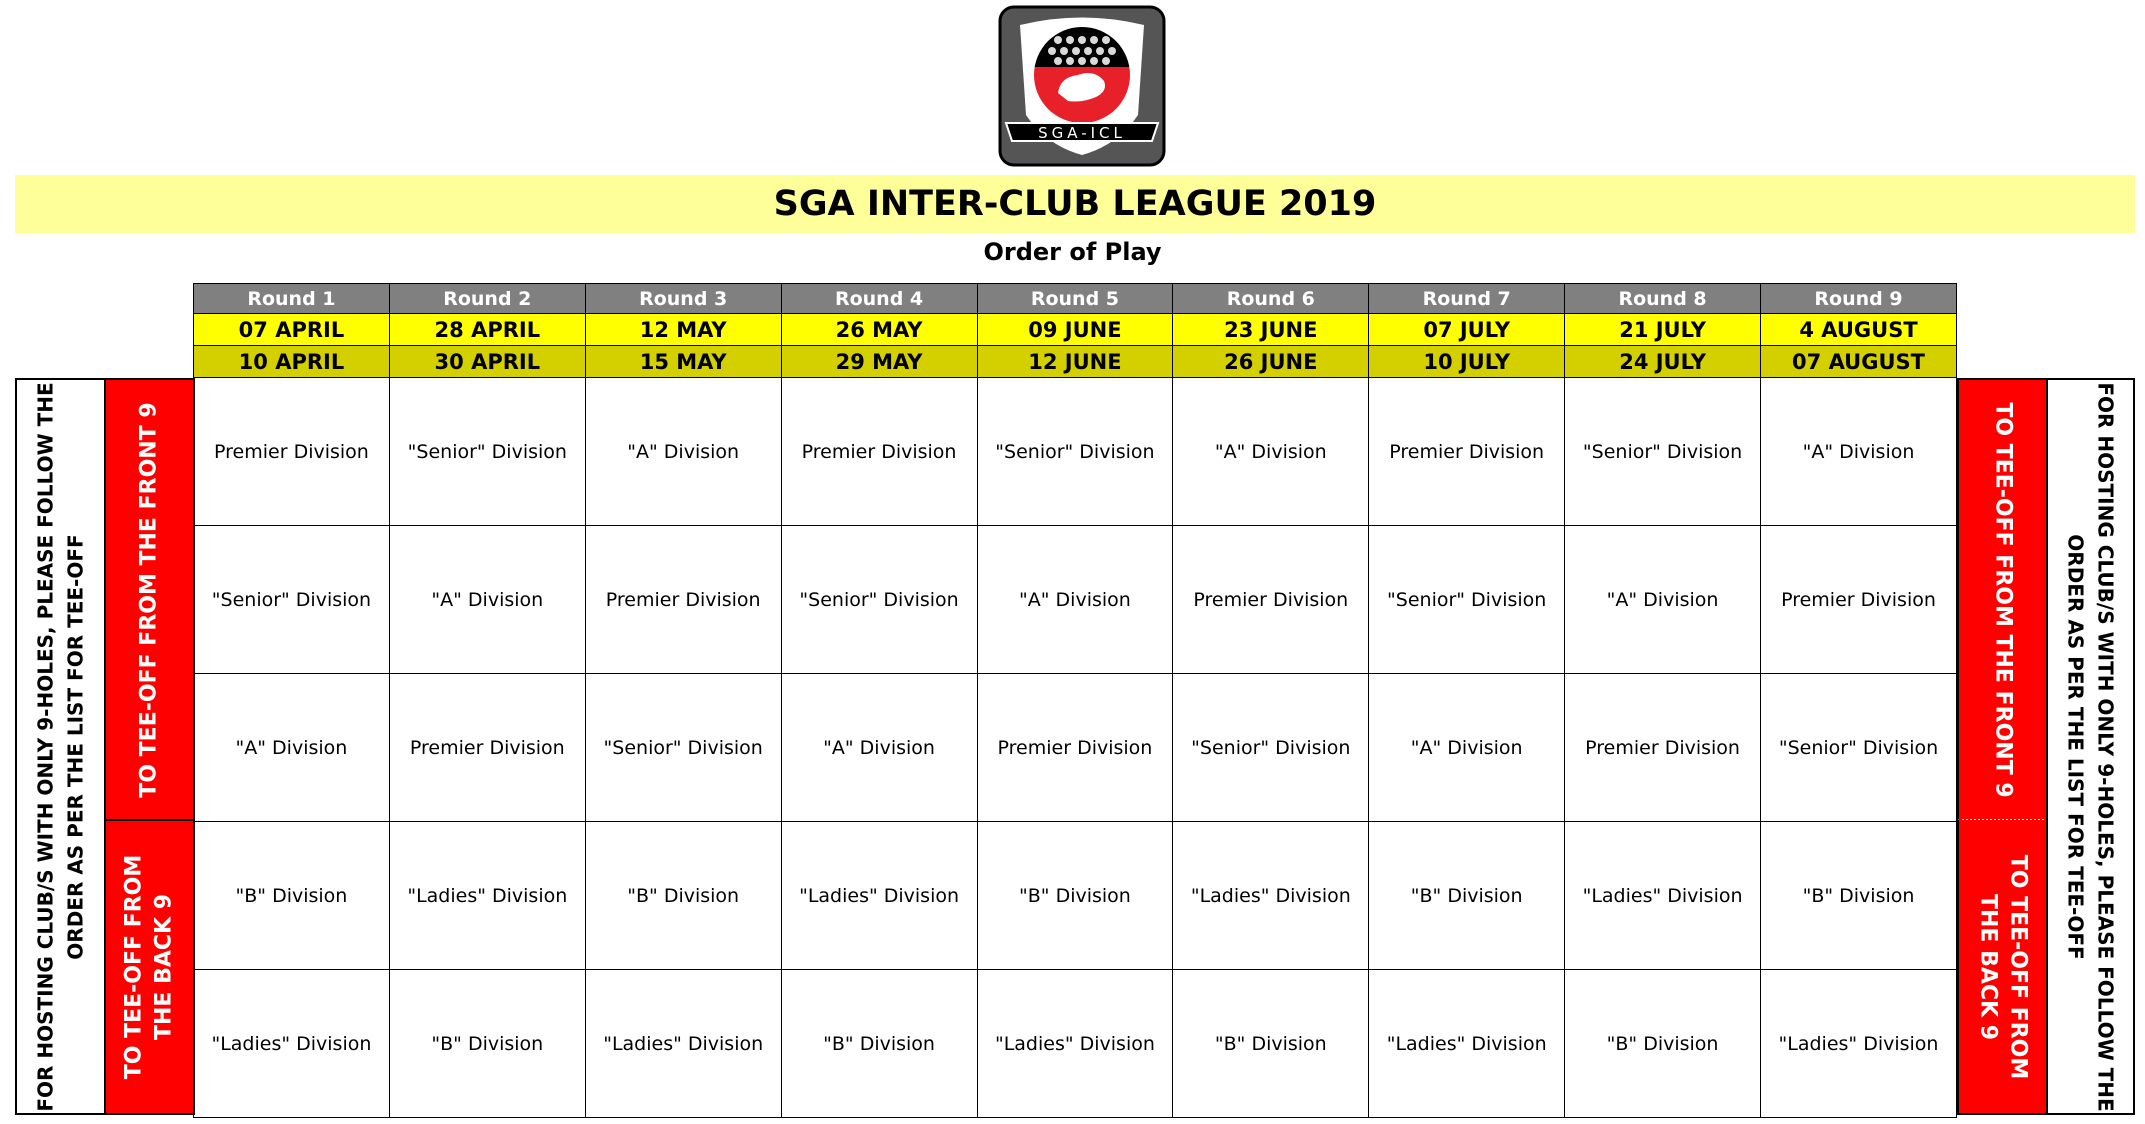 The width and height of the screenshot is (2145, 1124). What do you see at coordinates (1082, 86) in the screenshot?
I see `sga-icl-logo: SGA-ICL` at bounding box center [1082, 86].